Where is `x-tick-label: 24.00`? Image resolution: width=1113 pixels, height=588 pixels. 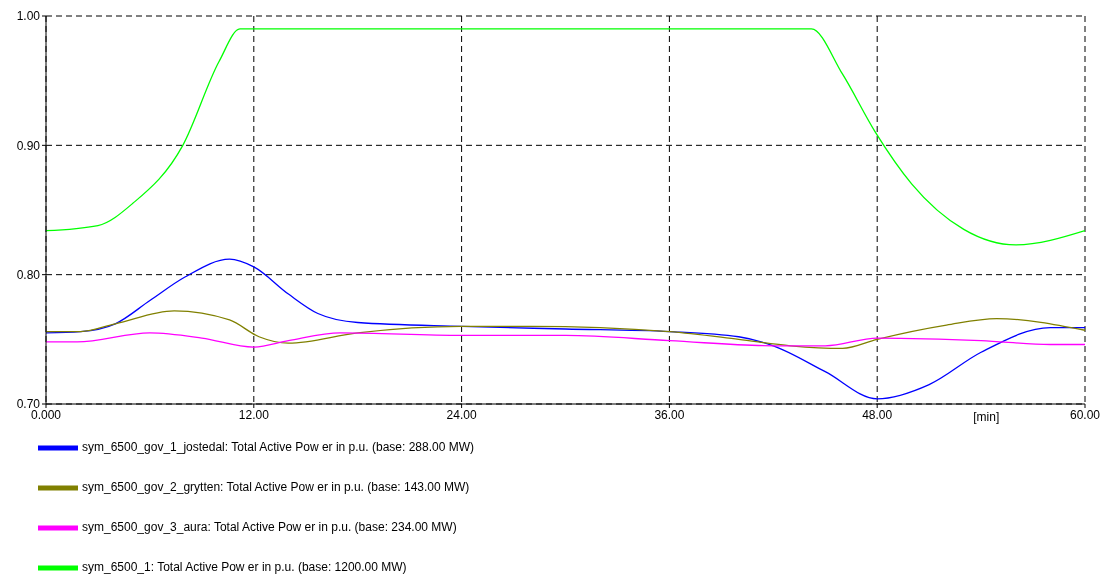
x-tick-label: 24.00 is located at coordinates (461, 414).